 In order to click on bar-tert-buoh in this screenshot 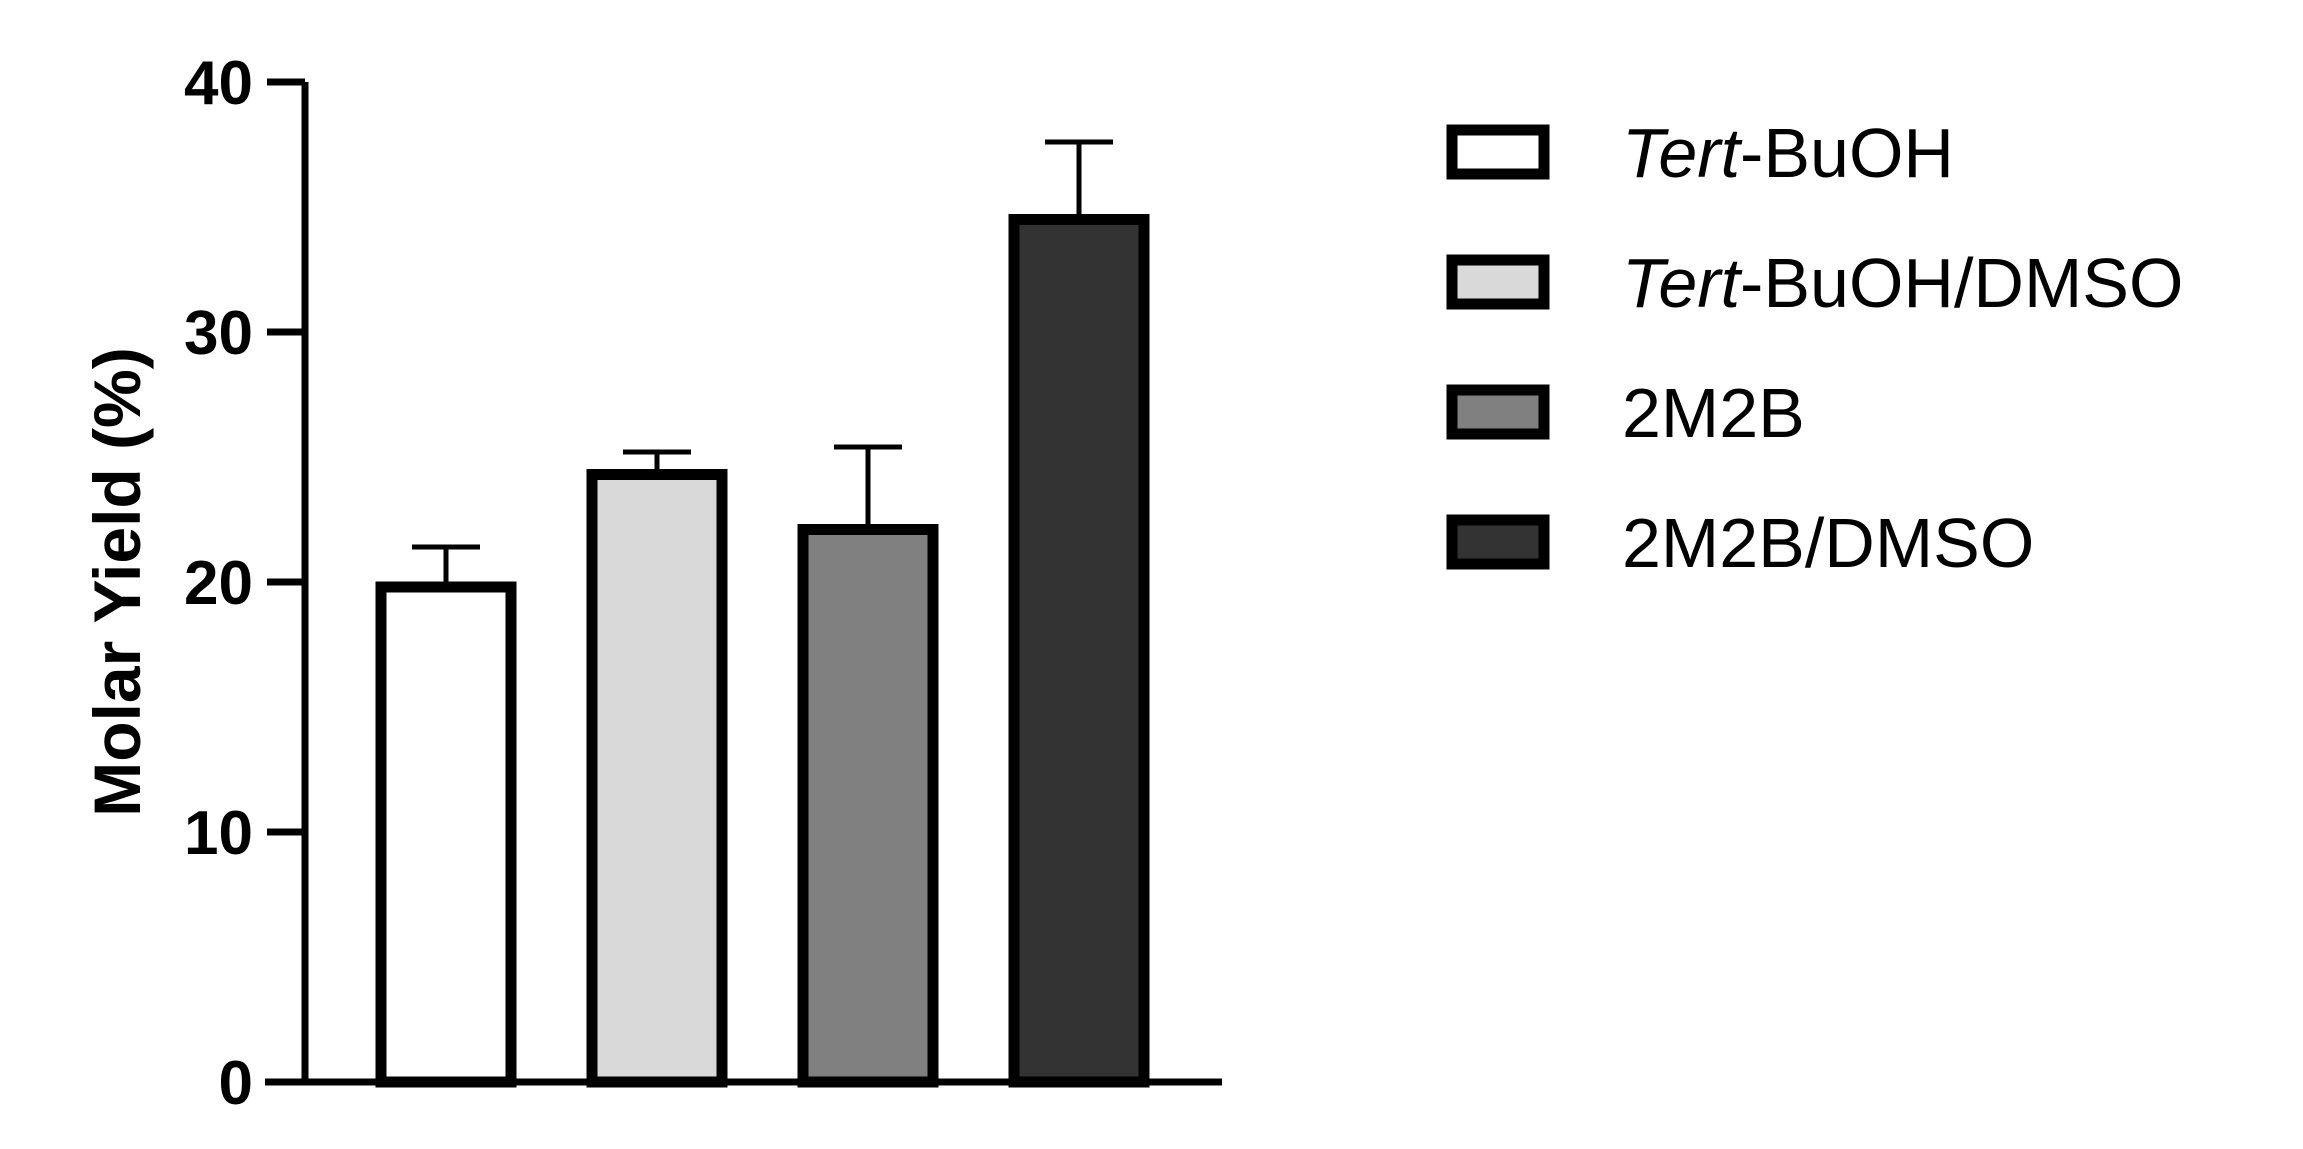, I will do `click(446, 834)`.